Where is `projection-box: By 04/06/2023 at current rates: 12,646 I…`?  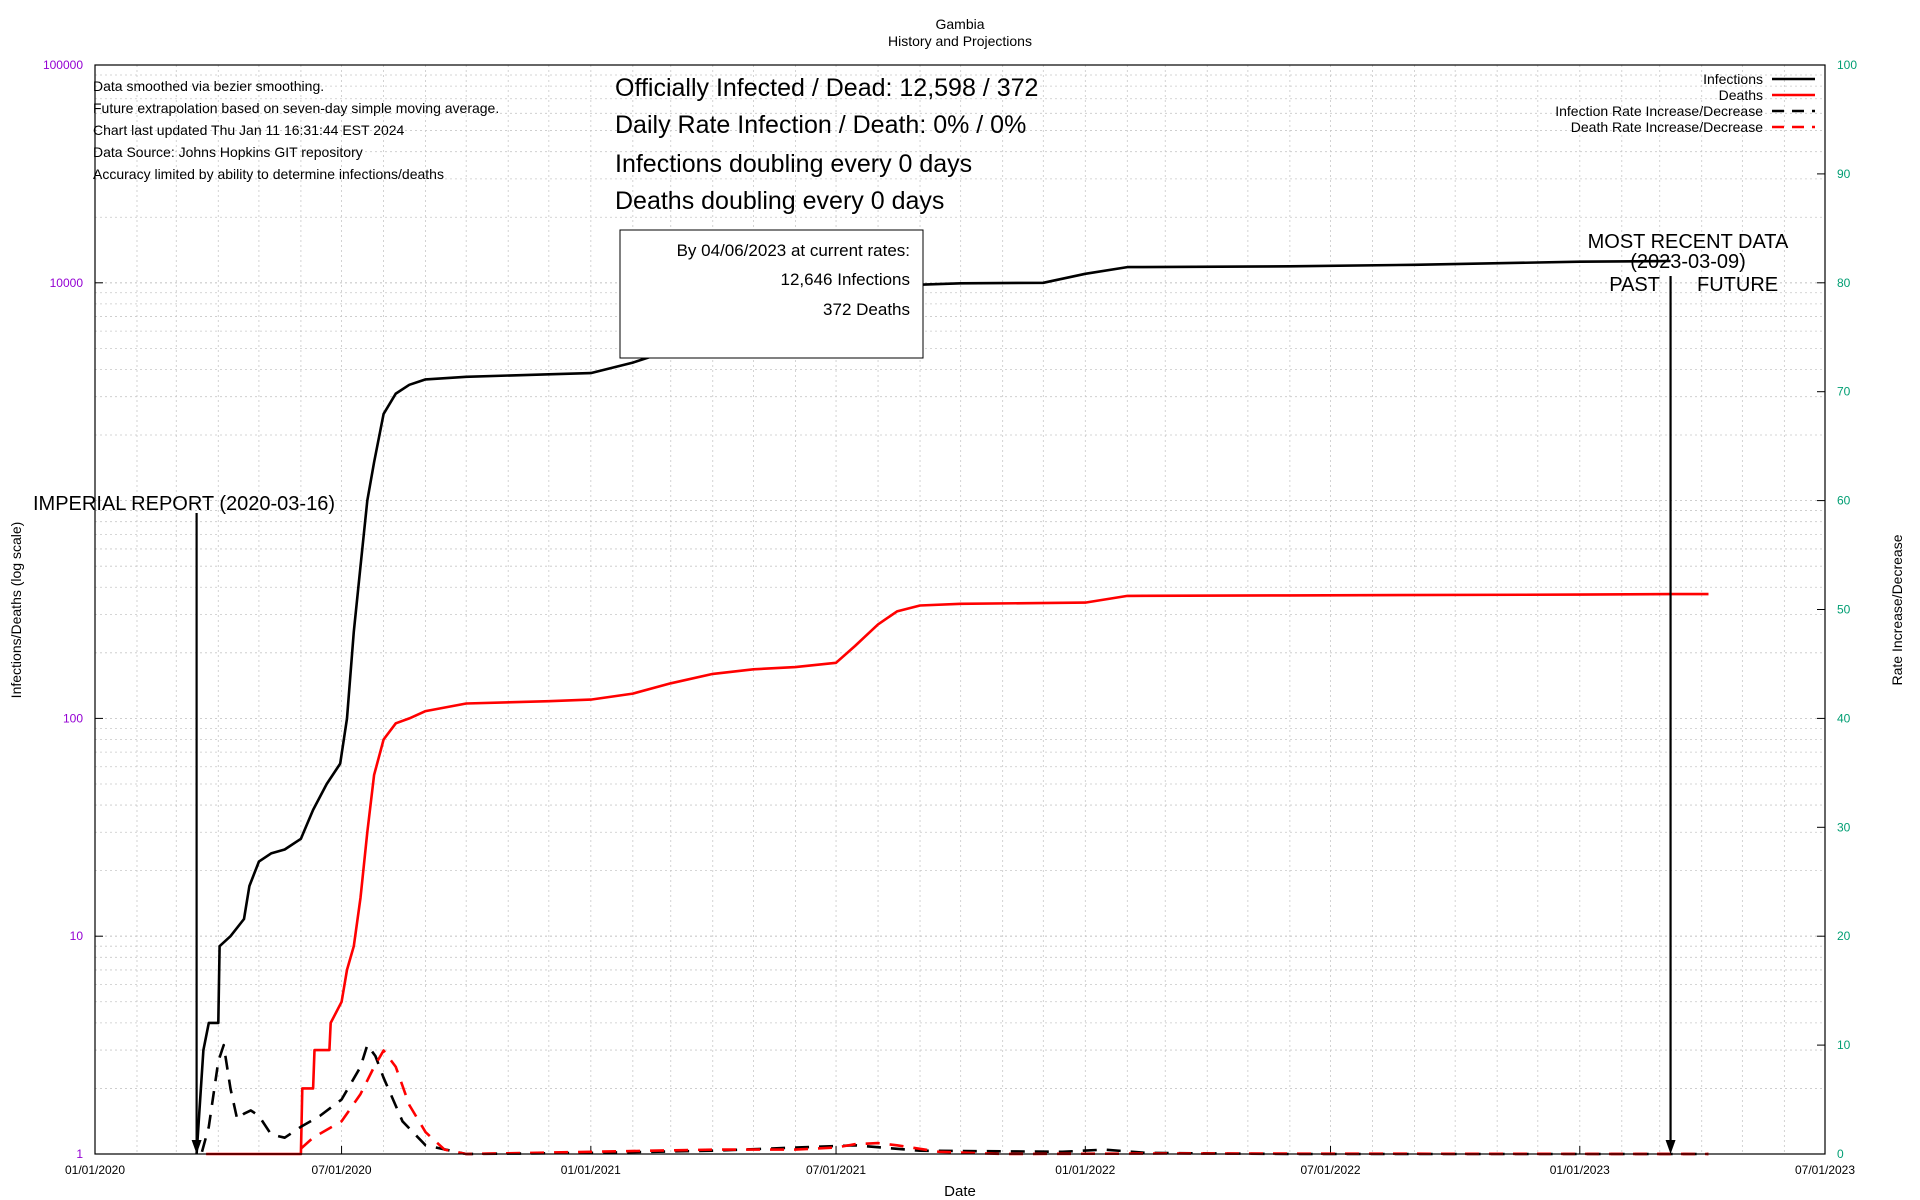 projection-box: By 04/06/2023 at current rates: 12,646 I… is located at coordinates (771, 294).